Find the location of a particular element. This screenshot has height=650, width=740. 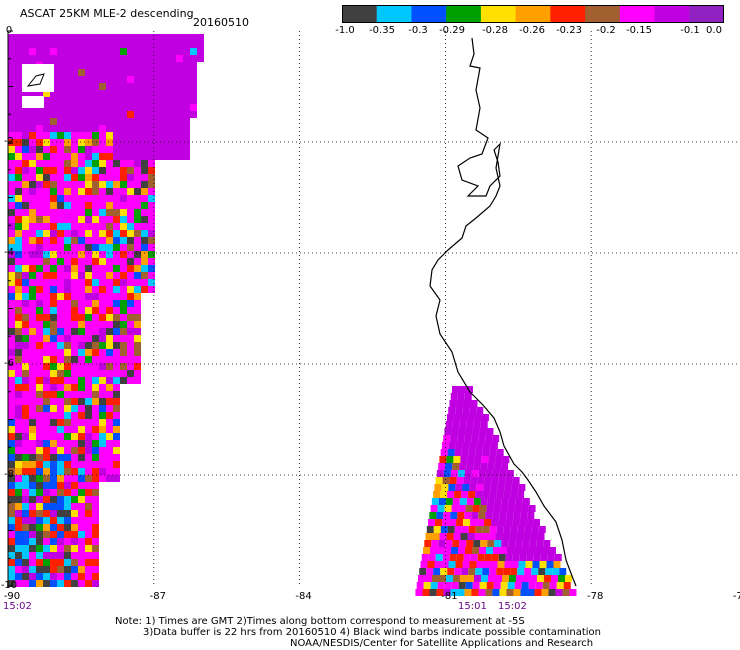

colorbar-swatch is located at coordinates (394, 13).